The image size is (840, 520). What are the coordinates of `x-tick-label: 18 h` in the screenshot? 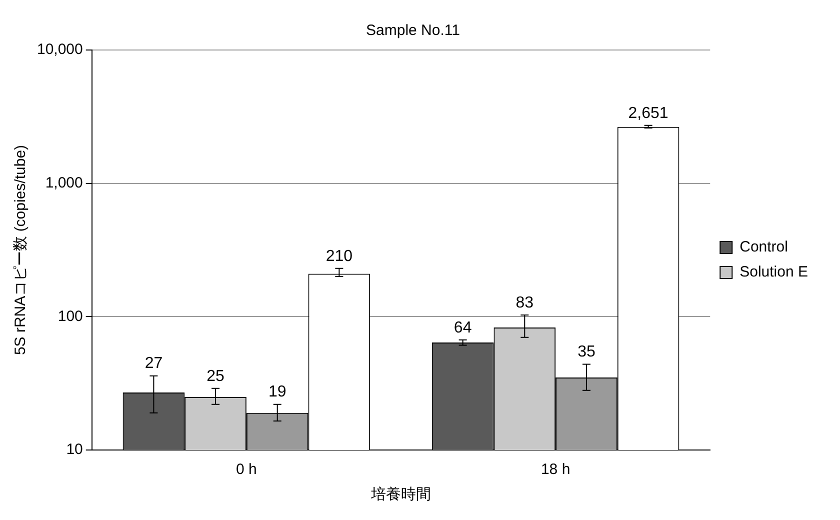 It's located at (555, 469).